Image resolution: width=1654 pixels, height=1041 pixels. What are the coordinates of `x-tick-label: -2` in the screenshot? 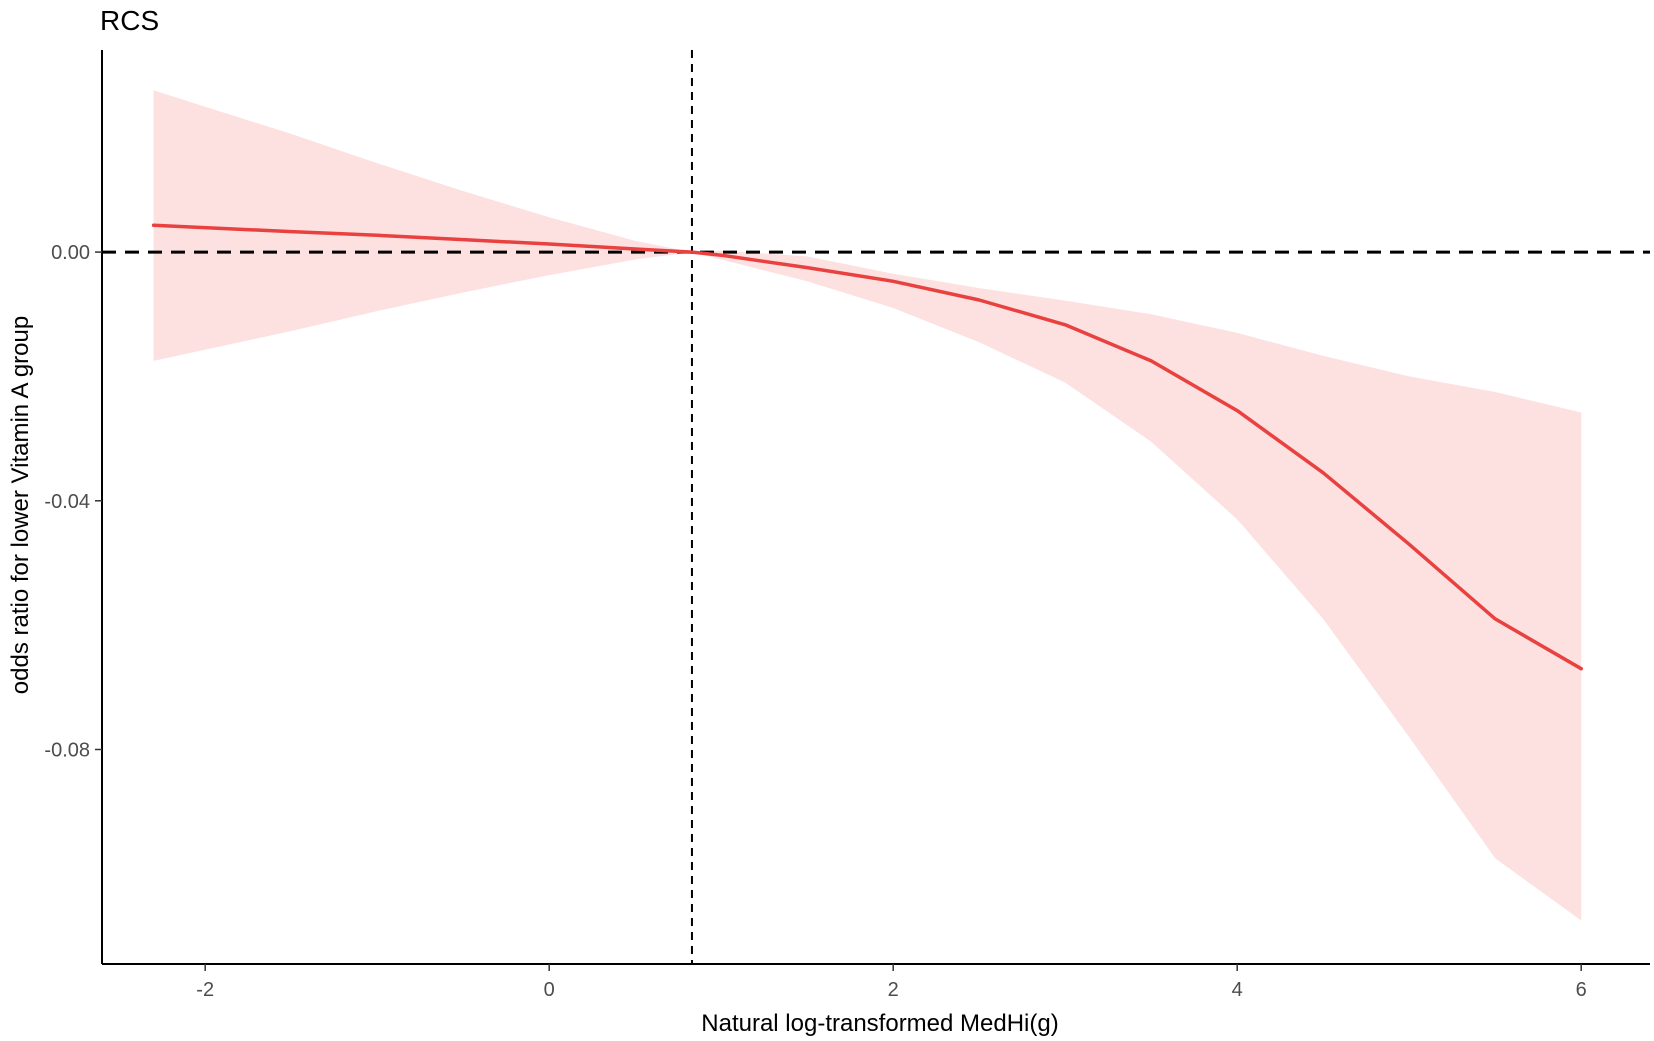 It's located at (205, 990).